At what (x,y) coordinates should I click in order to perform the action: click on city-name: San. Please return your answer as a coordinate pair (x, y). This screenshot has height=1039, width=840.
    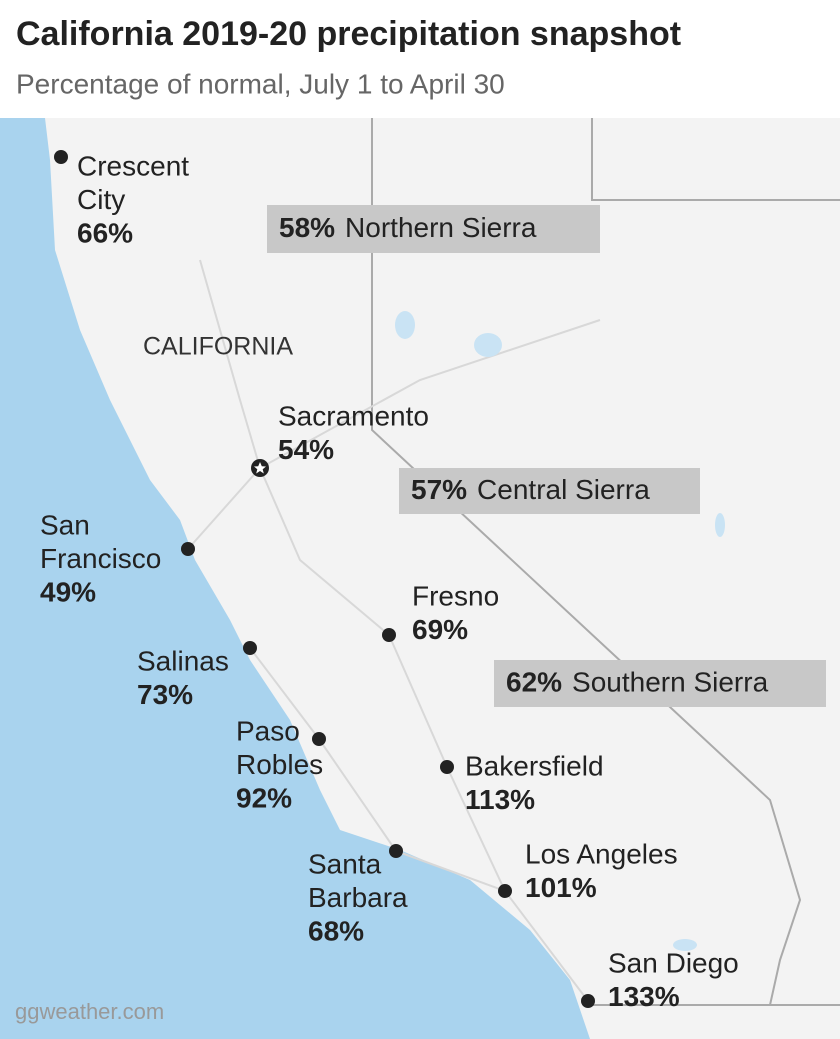
    Looking at the image, I should click on (65, 524).